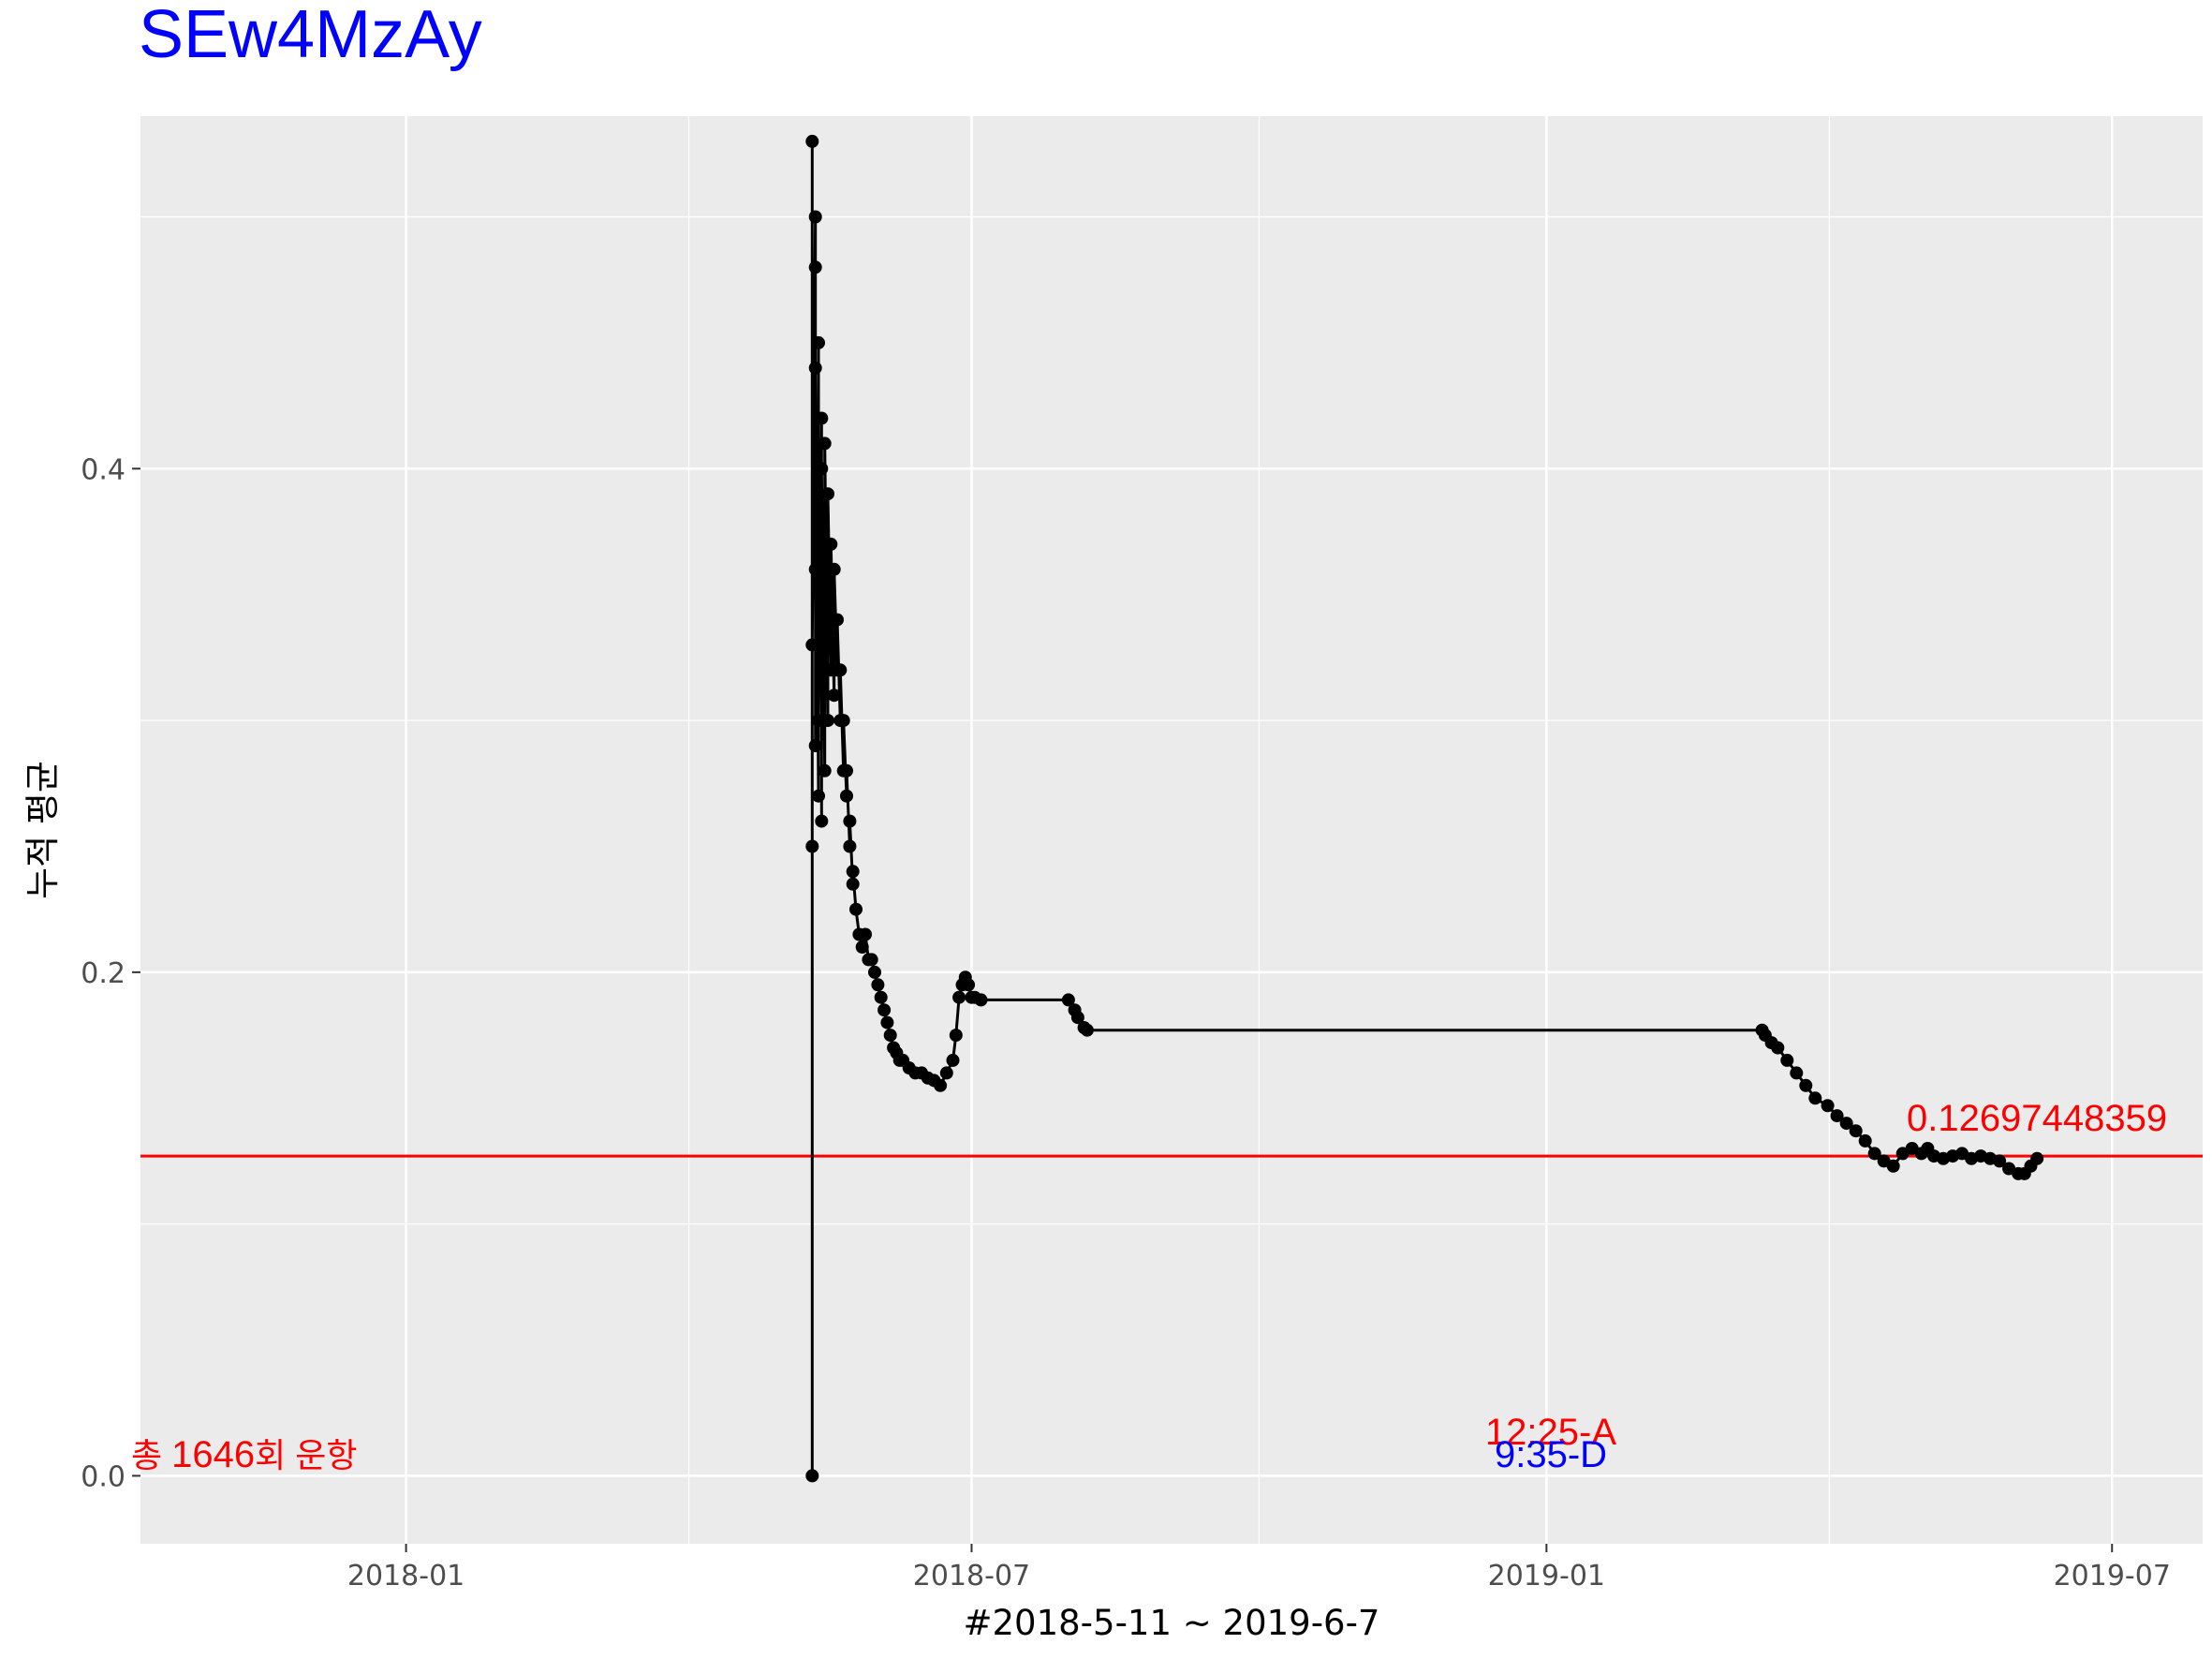  Describe the element at coordinates (1551, 1455) in the screenshot. I see `departure-time-label: 9:35-D` at that location.